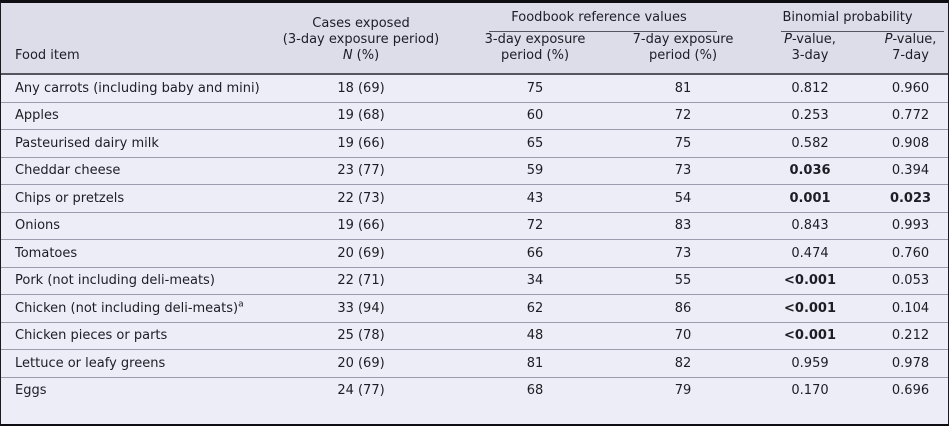 This screenshot has height=426, width=949. Describe the element at coordinates (911, 280) in the screenshot. I see `pvalue-7day-cell: 0.053` at that location.